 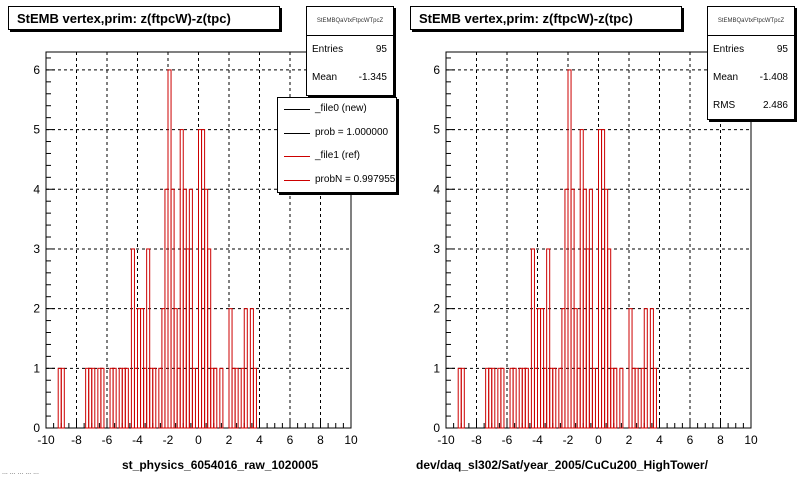 I want to click on legend-entry: probN = 0.997955, so click(x=337, y=181).